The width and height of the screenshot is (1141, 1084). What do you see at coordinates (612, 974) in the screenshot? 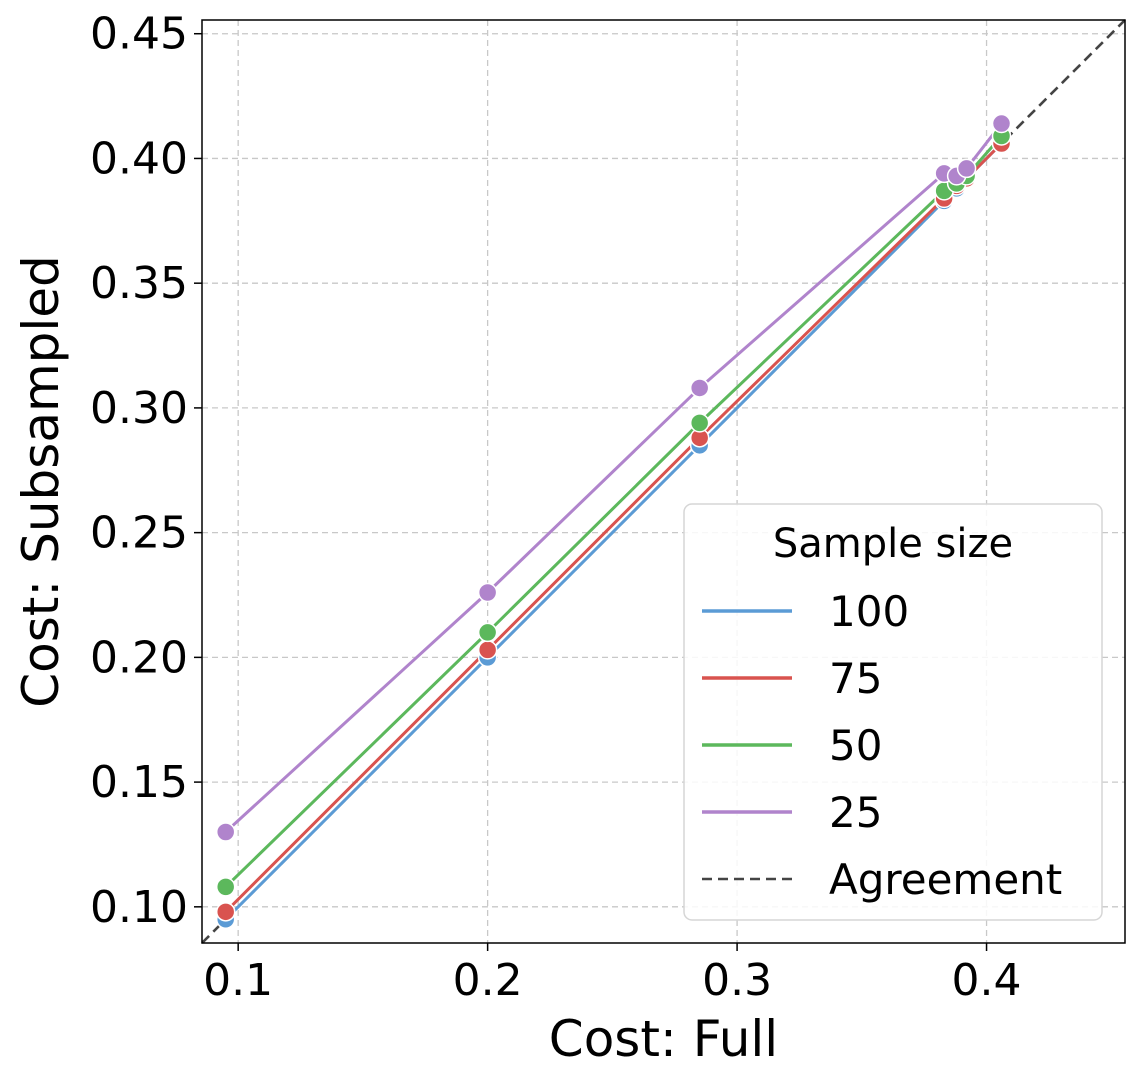
I see `x-axis-ticks: 0.1 0.2 0.3 0.4` at bounding box center [612, 974].